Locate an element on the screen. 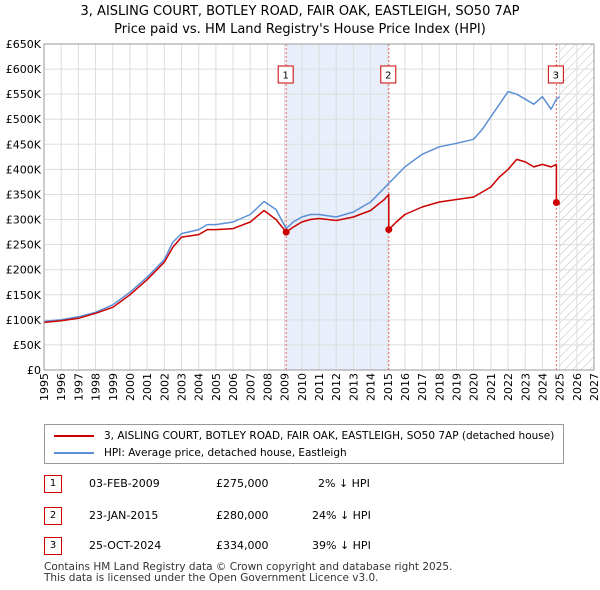  transaction-row: 2 23-JAN-2015 £280,000 24% ↓ HPI is located at coordinates (304, 517).